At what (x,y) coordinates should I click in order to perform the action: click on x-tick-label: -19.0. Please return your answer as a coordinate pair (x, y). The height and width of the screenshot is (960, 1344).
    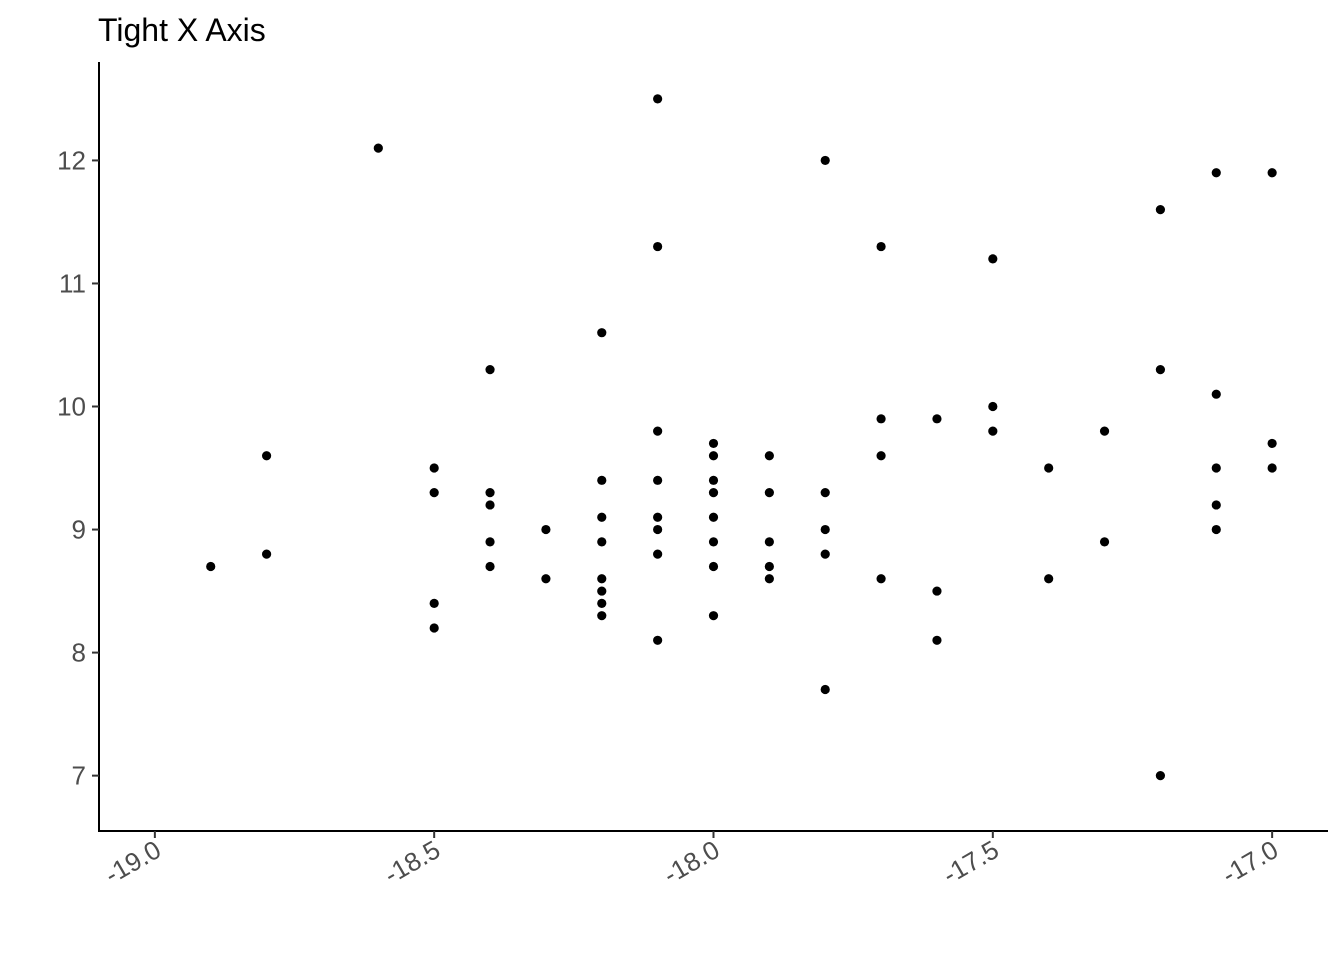
    Looking at the image, I should click on (133, 862).